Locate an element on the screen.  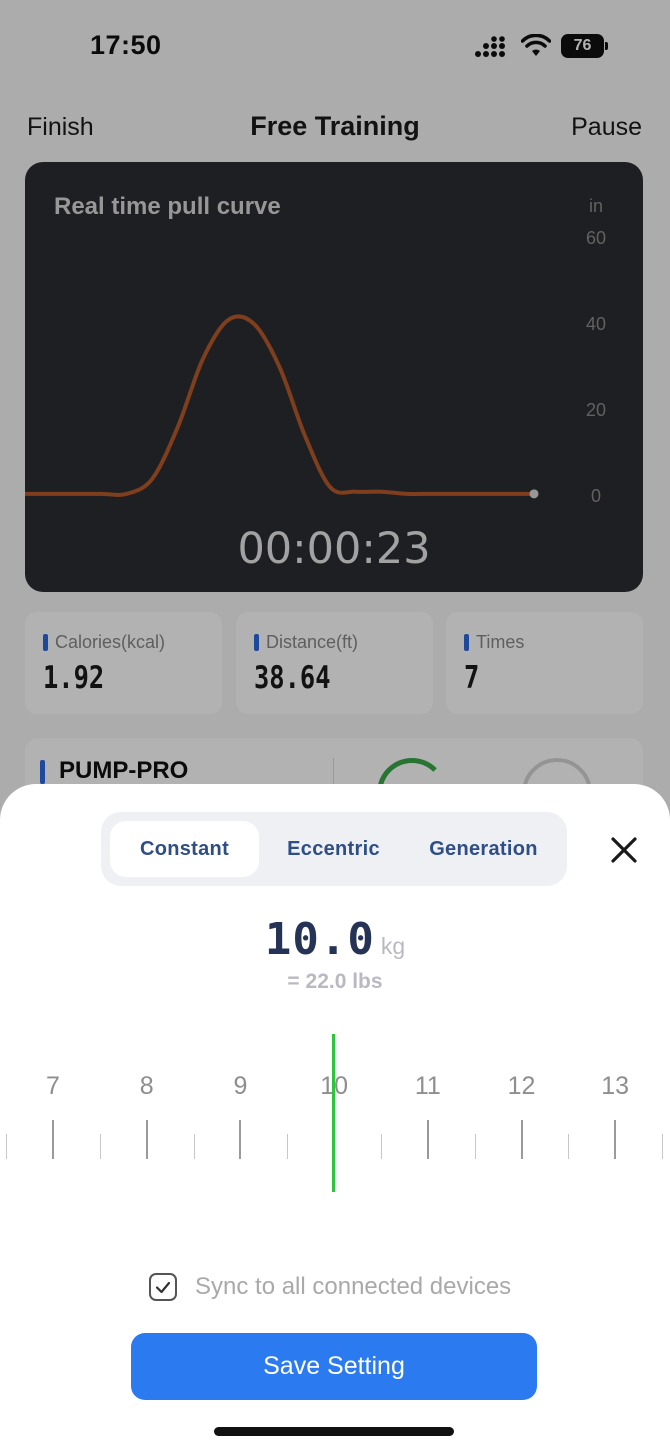
pause-button: Pause is located at coordinates (606, 127).